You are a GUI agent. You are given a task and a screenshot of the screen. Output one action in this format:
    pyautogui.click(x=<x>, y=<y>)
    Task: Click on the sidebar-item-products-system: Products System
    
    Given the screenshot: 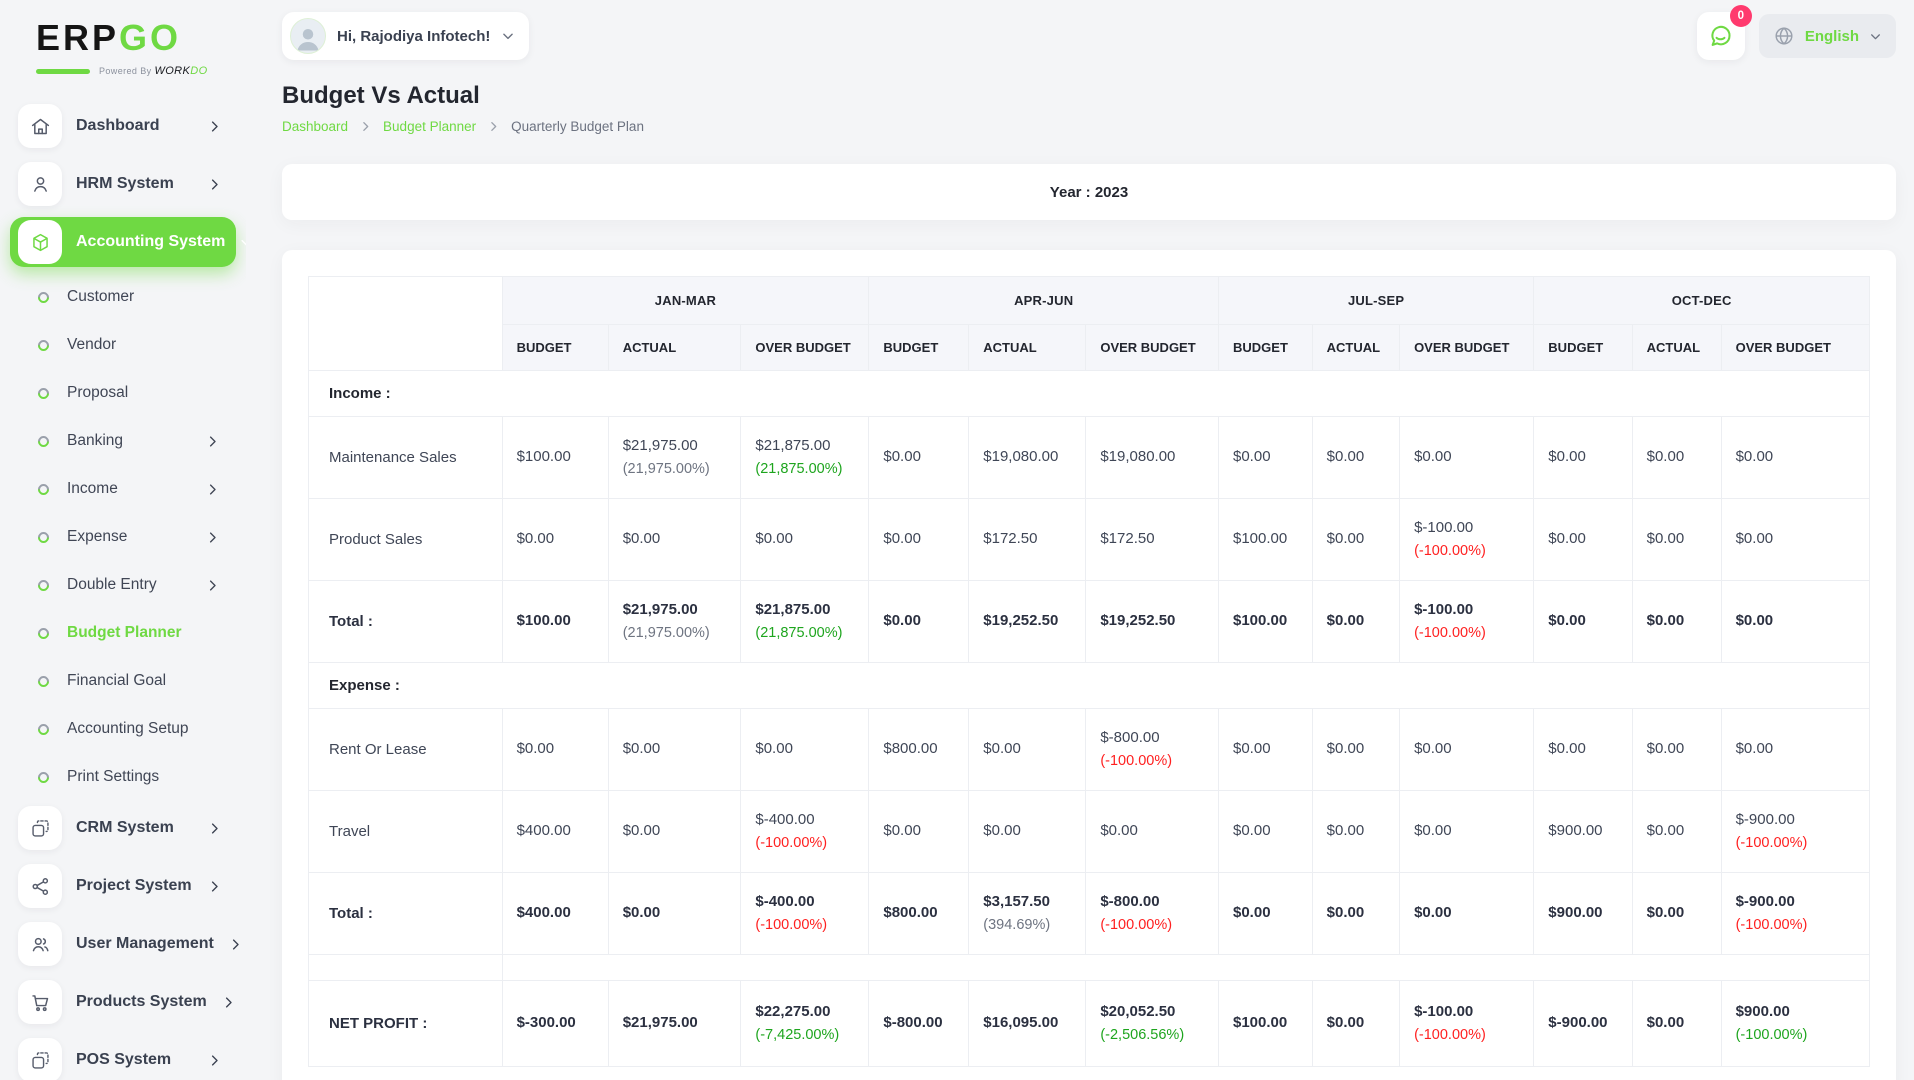 What is the action you would take?
    pyautogui.click(x=123, y=1002)
    